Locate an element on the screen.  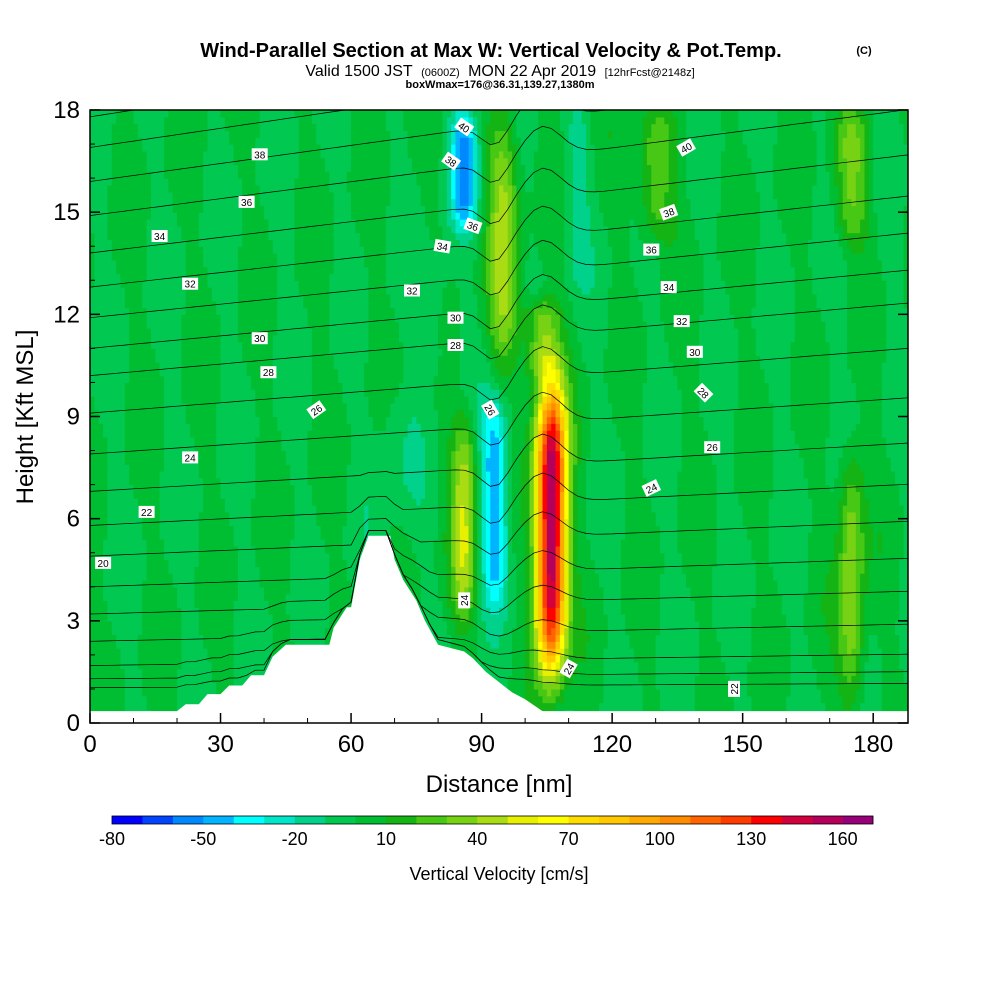
subtitle-fcst: [12hrFcst@2148z] is located at coordinates (650, 73).